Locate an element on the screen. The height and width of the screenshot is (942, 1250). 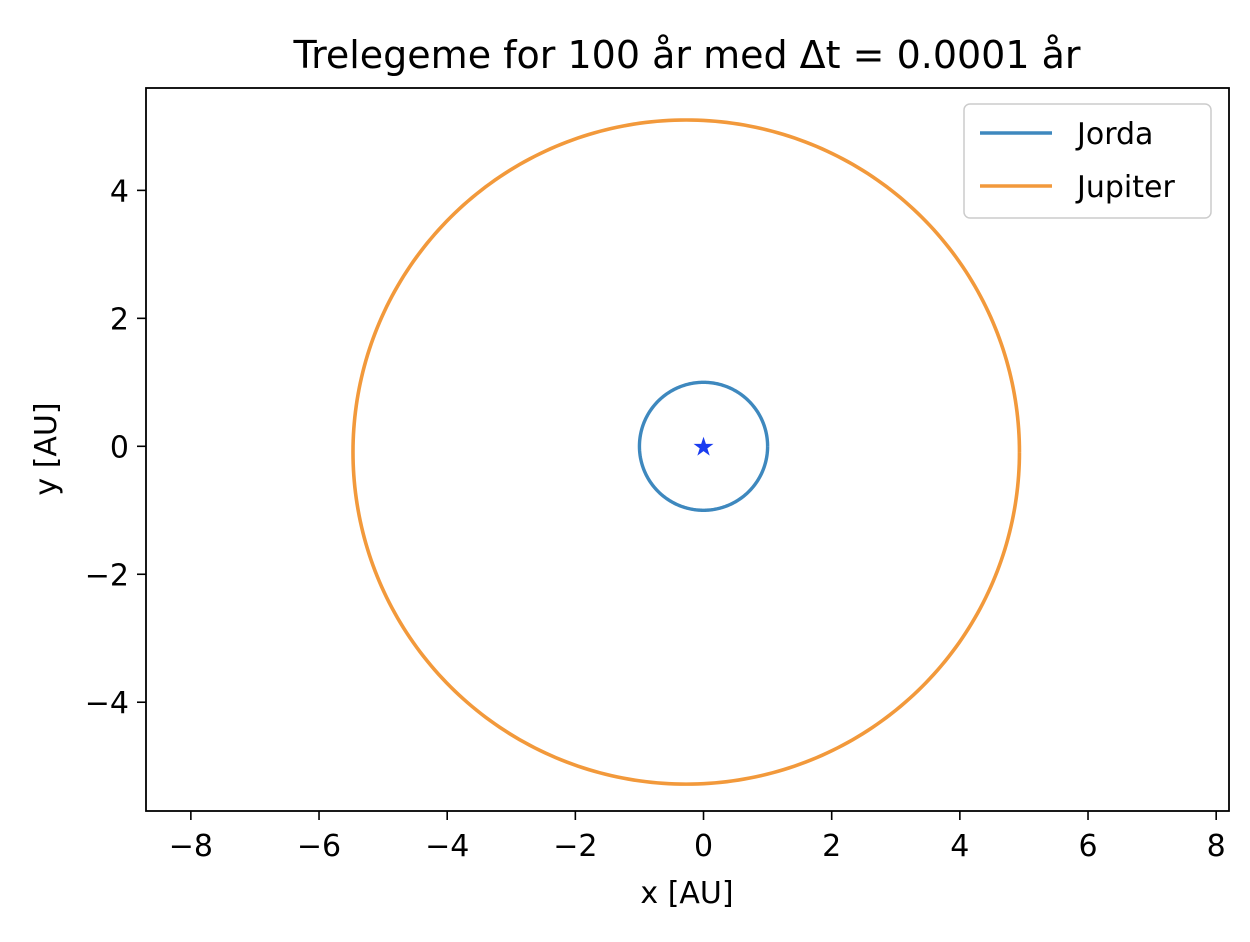
y-tick-label: 4 is located at coordinates (119, 191).